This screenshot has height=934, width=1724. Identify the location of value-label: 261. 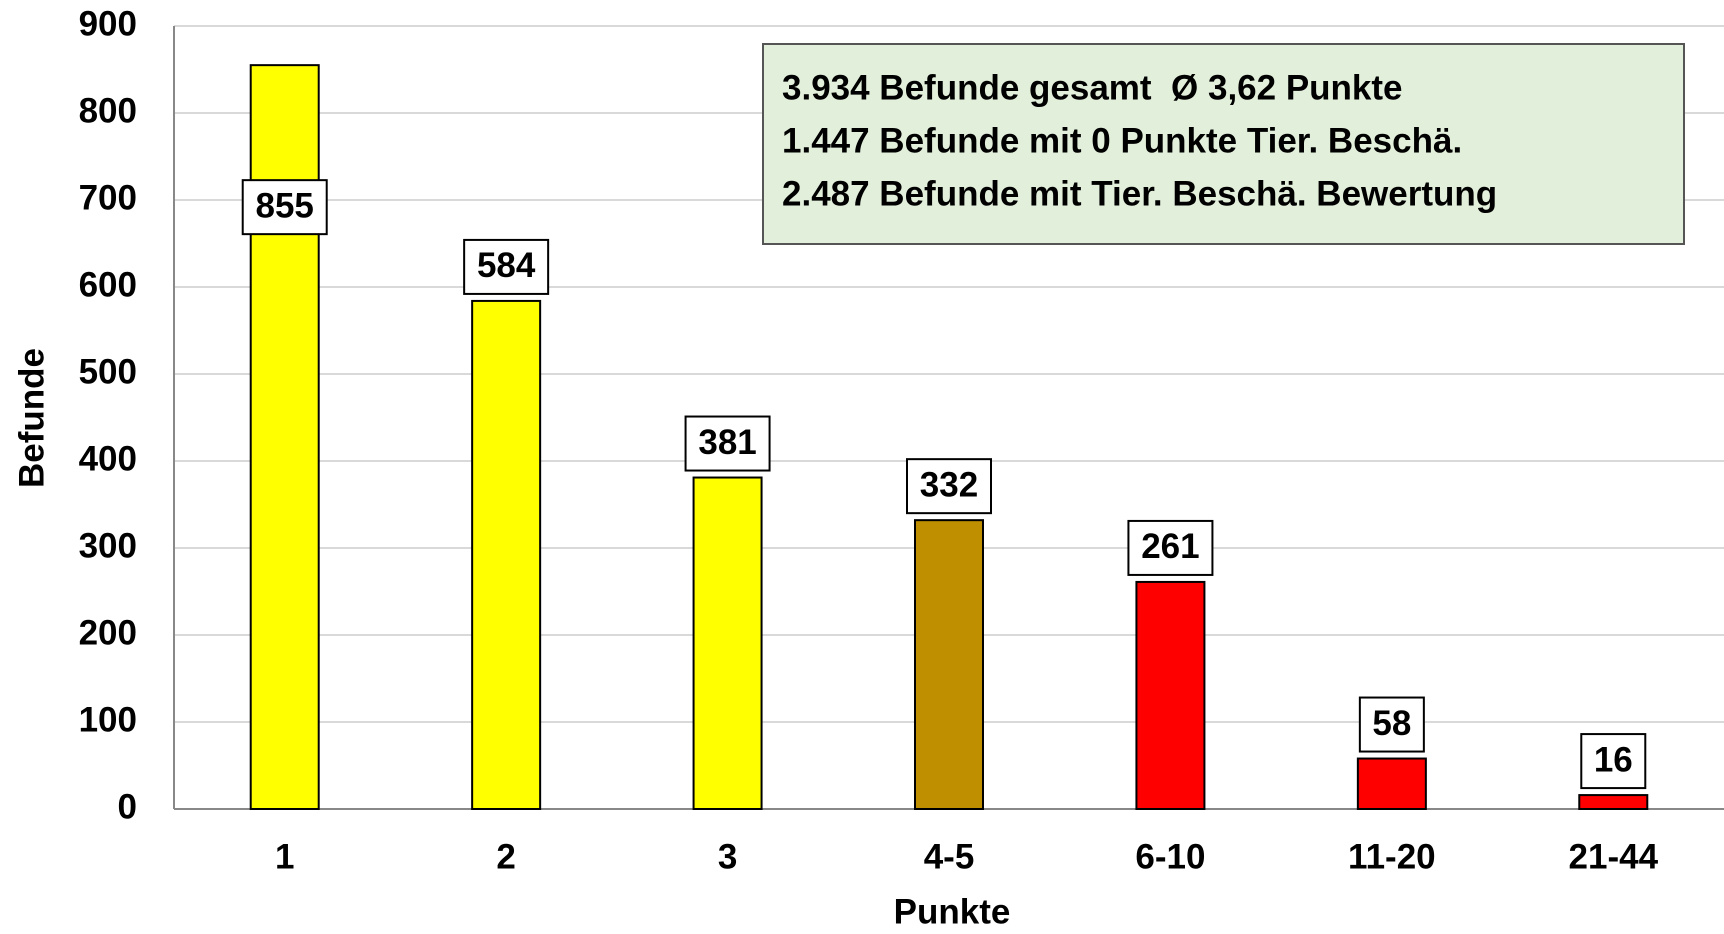
(1170, 546).